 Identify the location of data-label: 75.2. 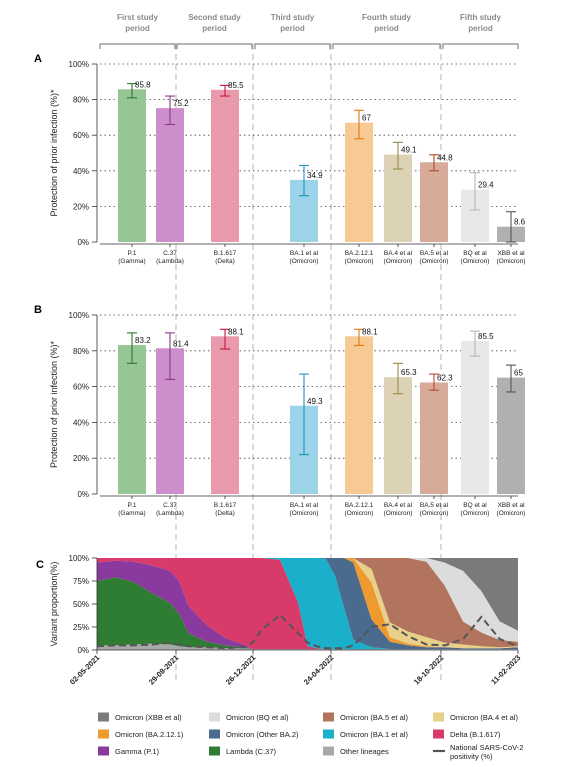
(181, 103).